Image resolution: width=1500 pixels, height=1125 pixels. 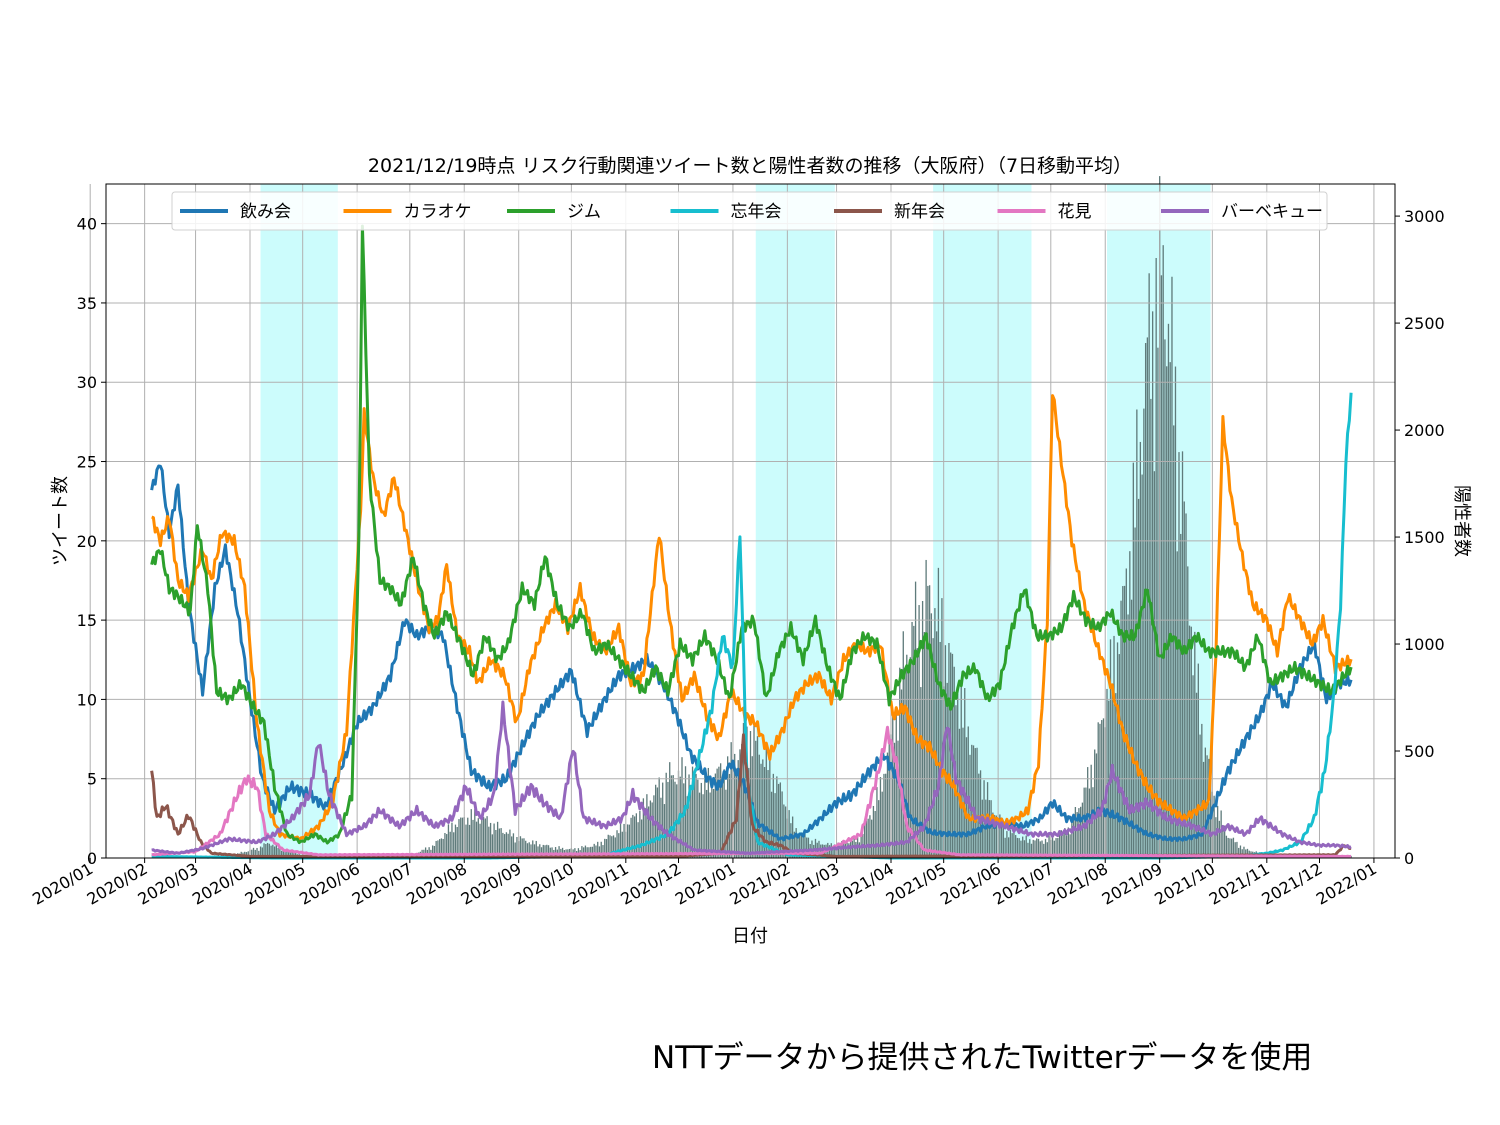 What do you see at coordinates (87, 224) in the screenshot?
I see `y-tick-label: 40` at bounding box center [87, 224].